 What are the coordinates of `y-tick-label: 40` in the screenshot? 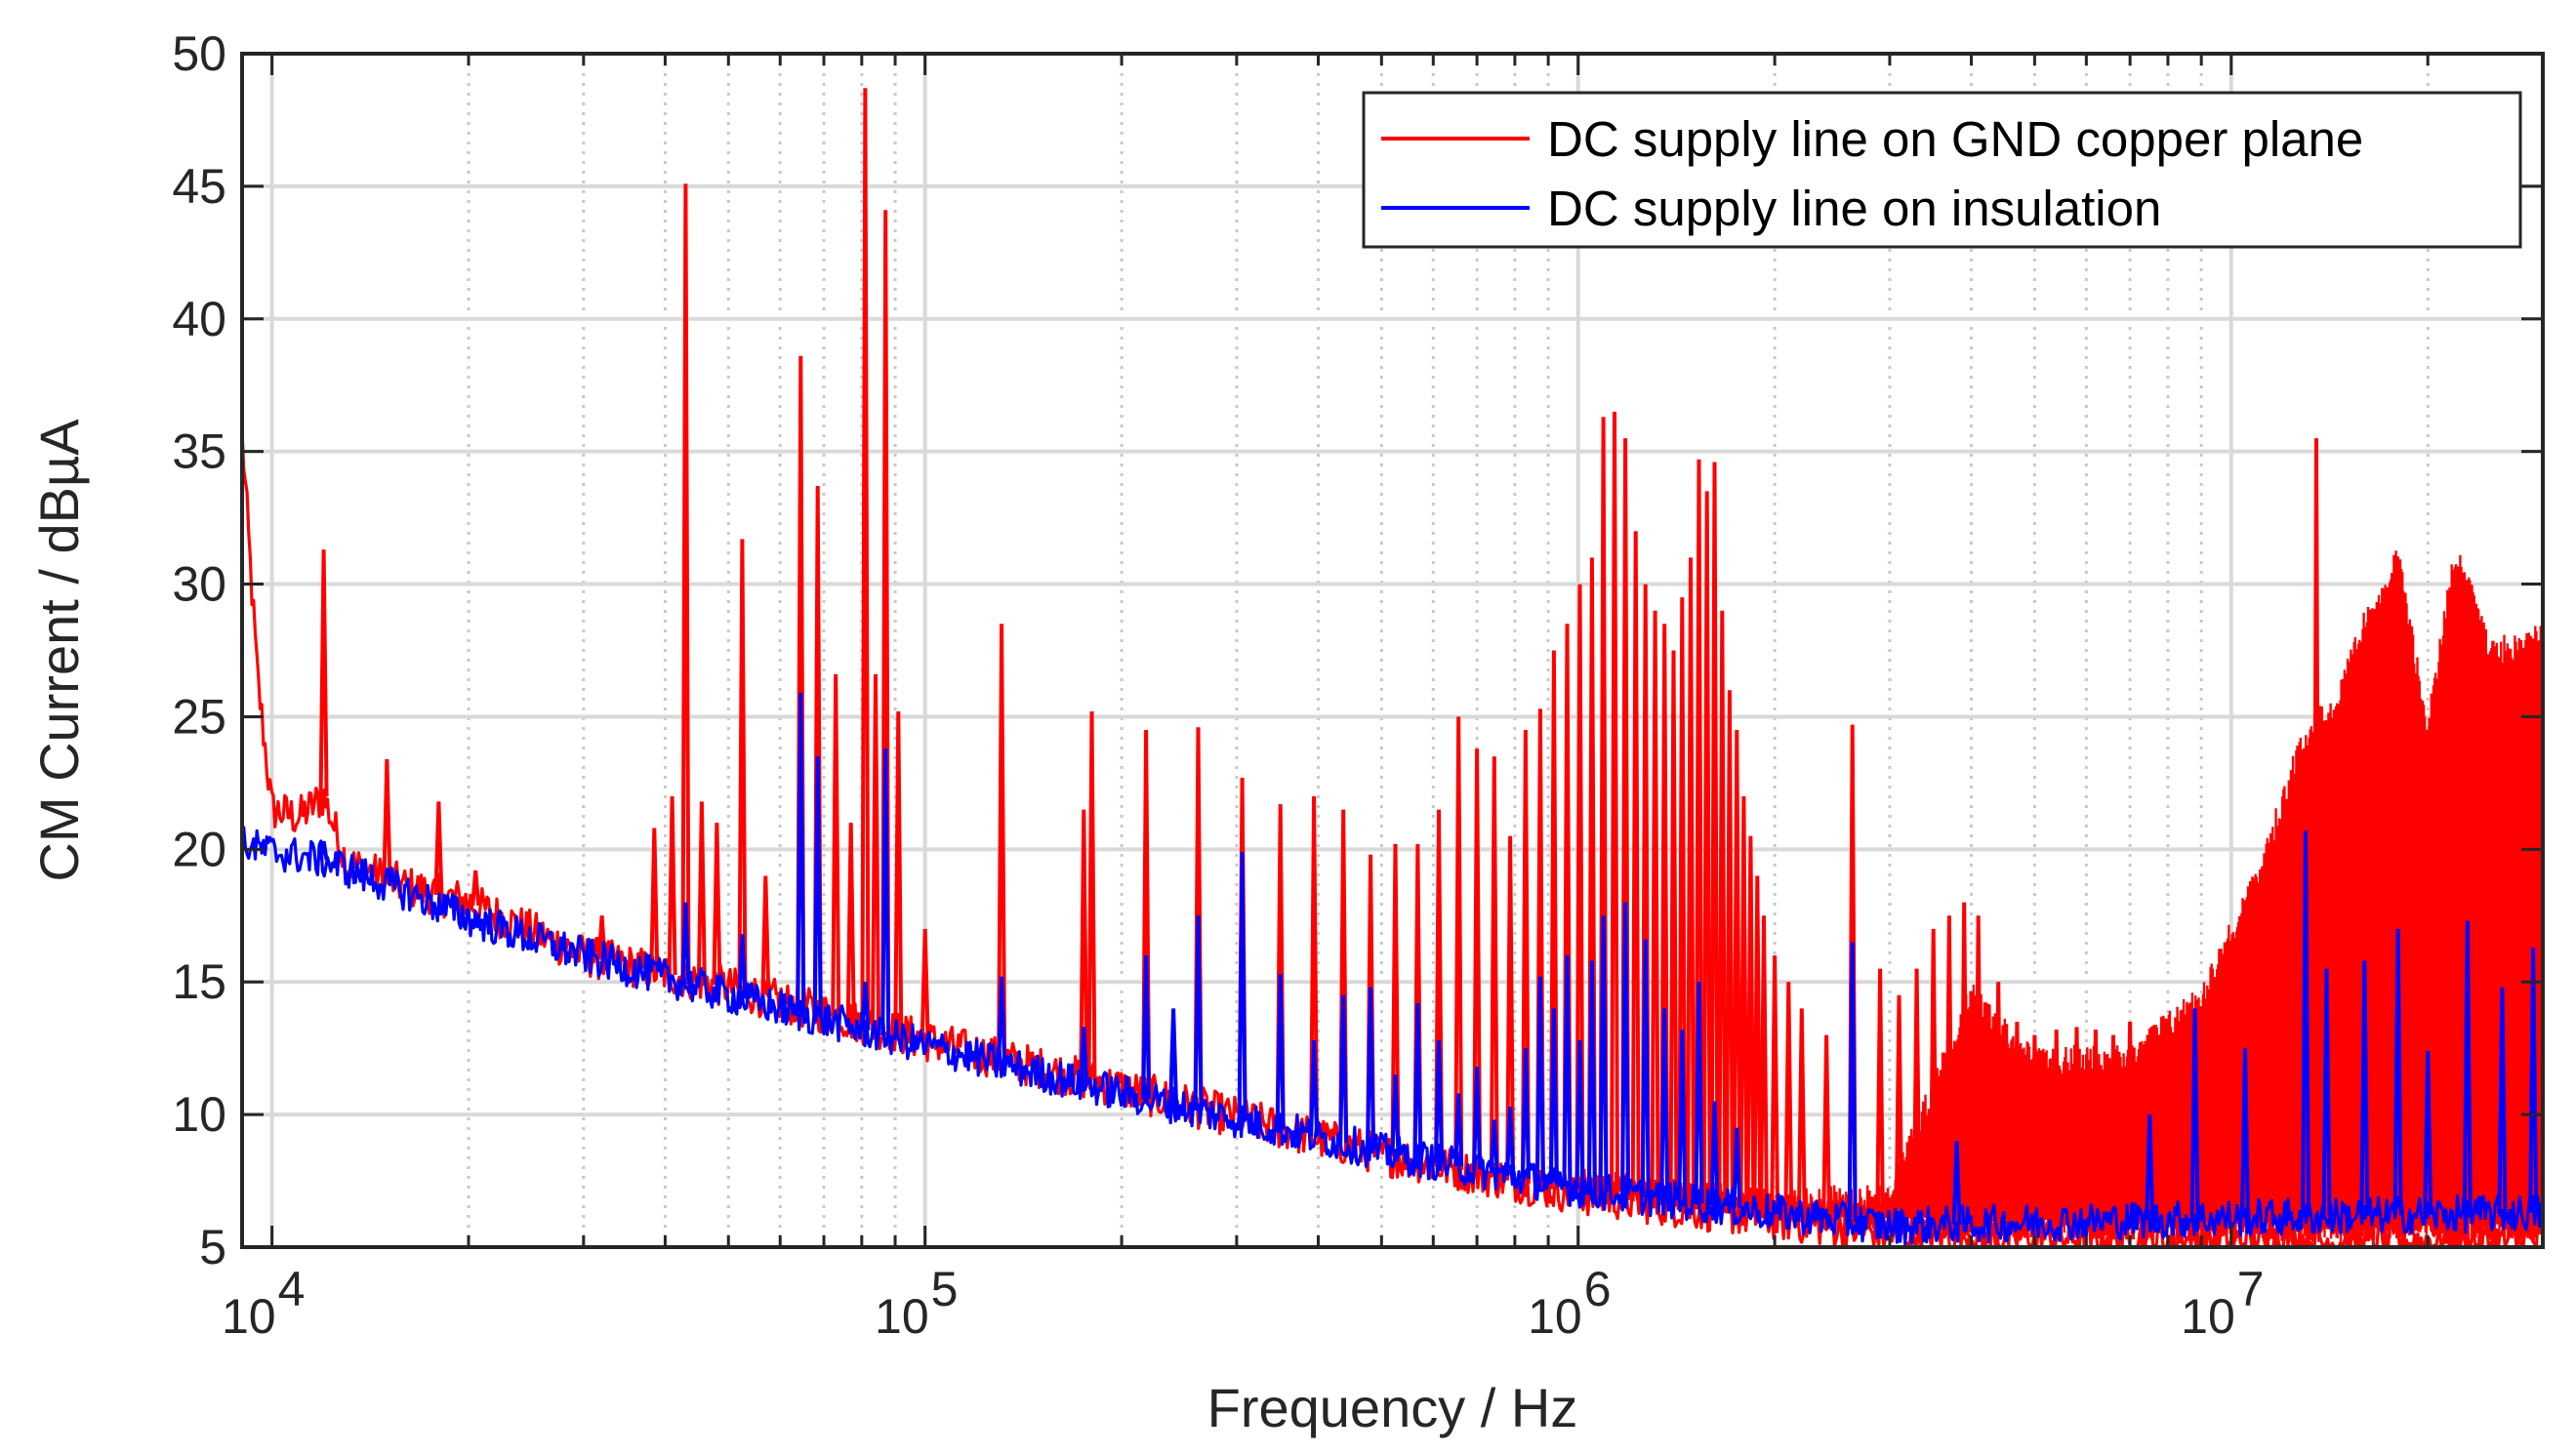 It's located at (199, 319).